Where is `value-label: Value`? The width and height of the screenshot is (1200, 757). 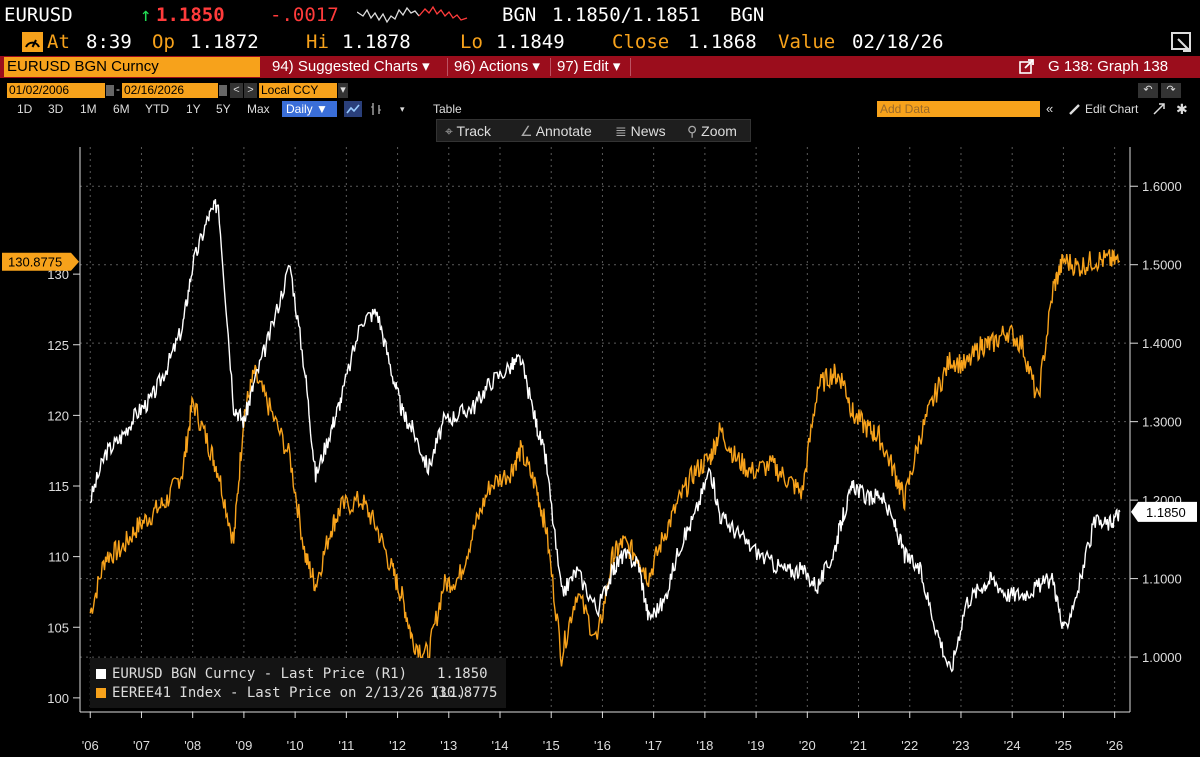 value-label: Value is located at coordinates (807, 42).